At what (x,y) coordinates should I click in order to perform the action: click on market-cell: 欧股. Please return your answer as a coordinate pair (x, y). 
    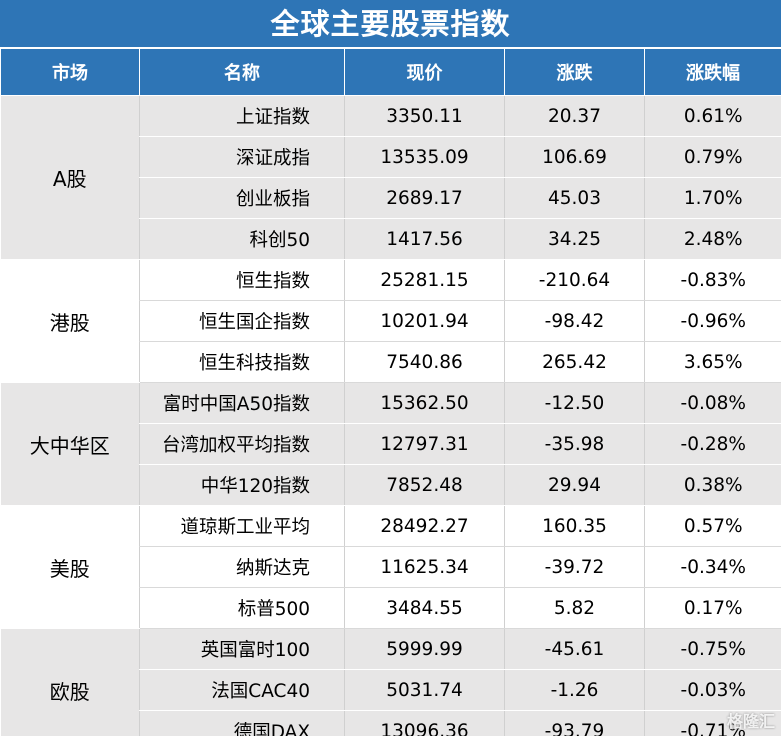
    Looking at the image, I should click on (70, 682).